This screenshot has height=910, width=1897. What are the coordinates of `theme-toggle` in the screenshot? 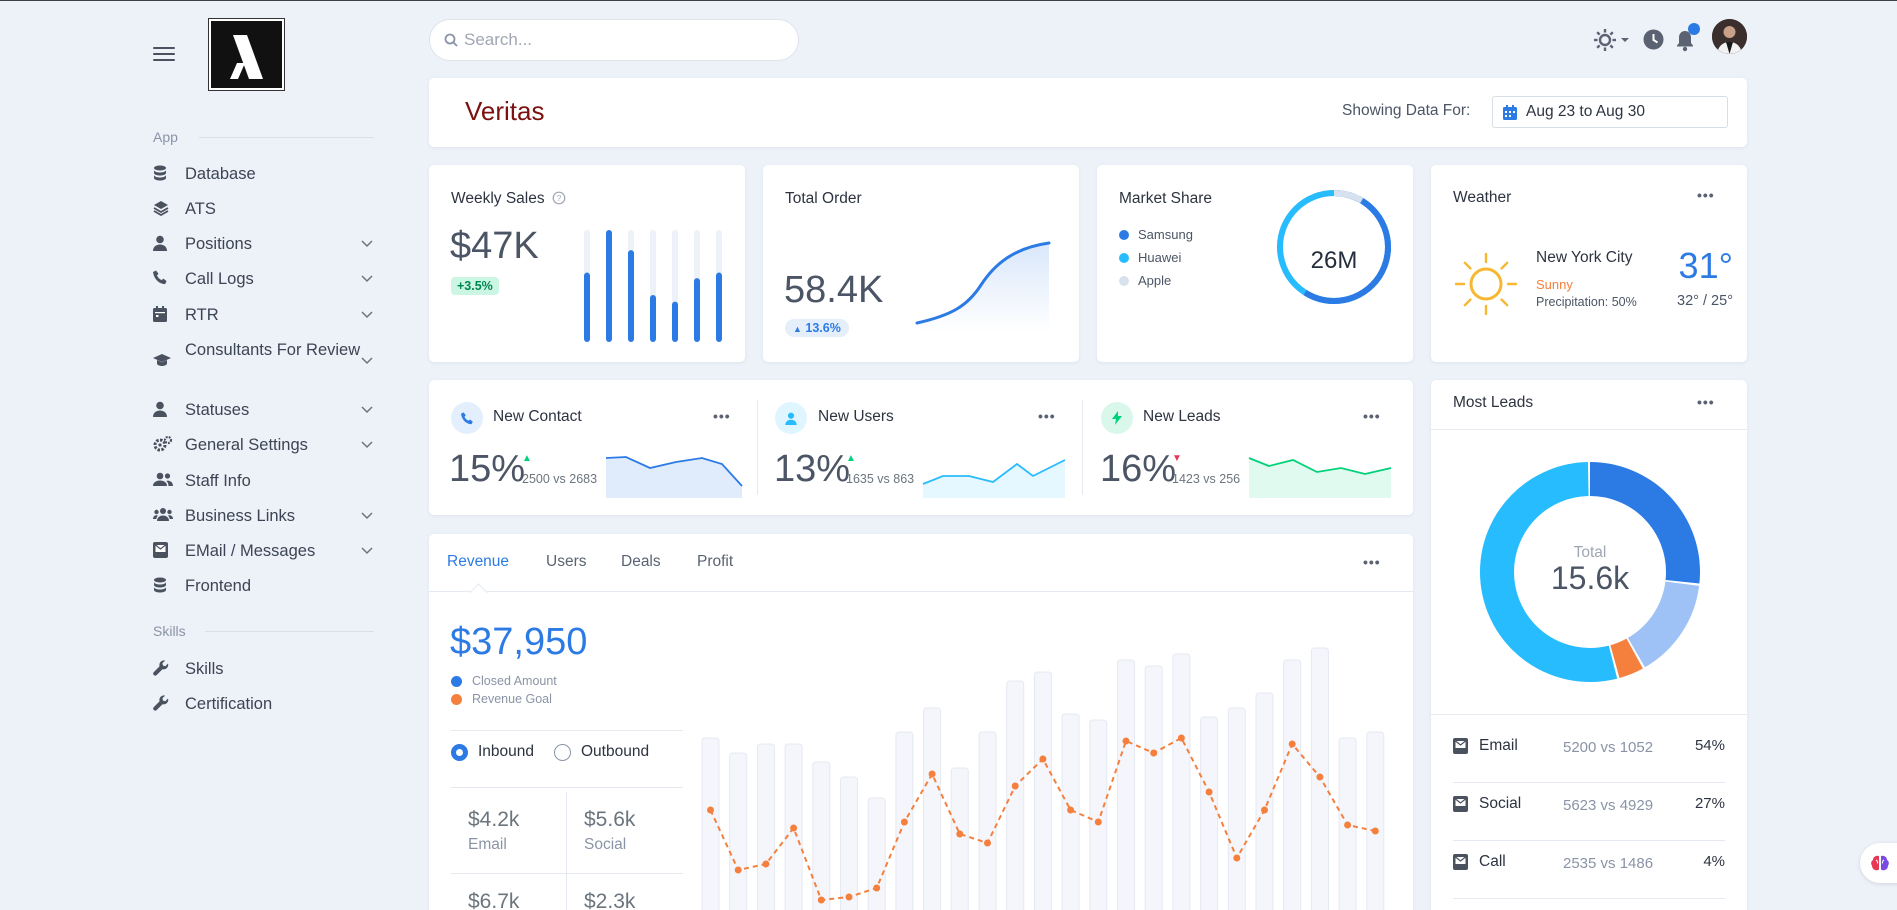 It's located at (1612, 40).